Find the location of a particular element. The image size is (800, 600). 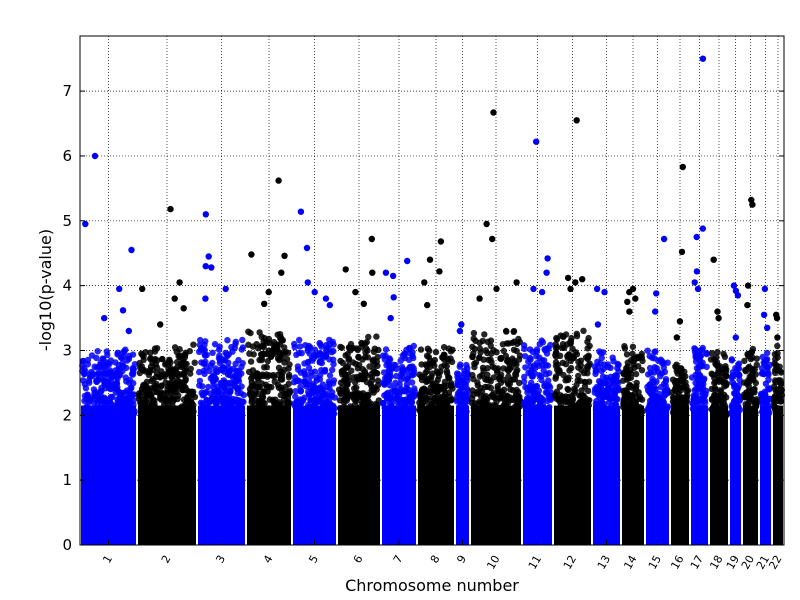

x-tick-label: 19 is located at coordinates (733, 562).